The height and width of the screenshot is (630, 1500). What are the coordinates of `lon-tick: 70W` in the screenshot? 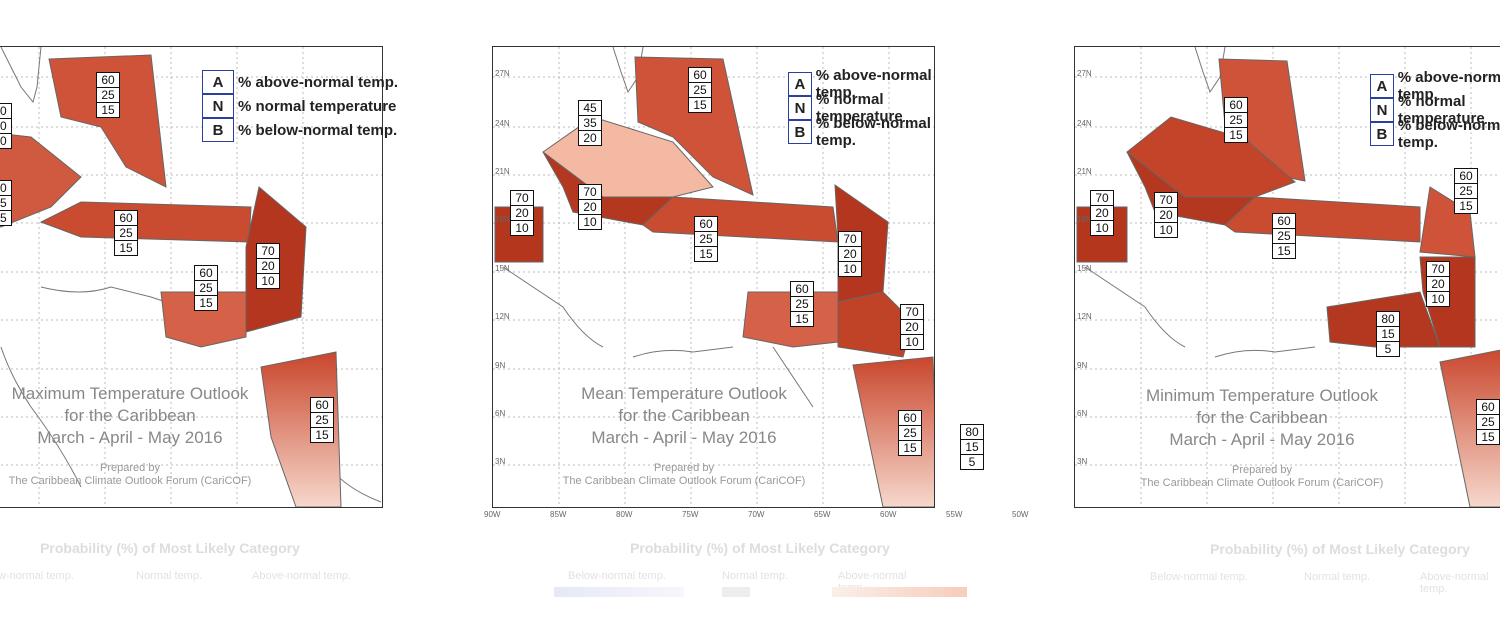 It's located at (756, 514).